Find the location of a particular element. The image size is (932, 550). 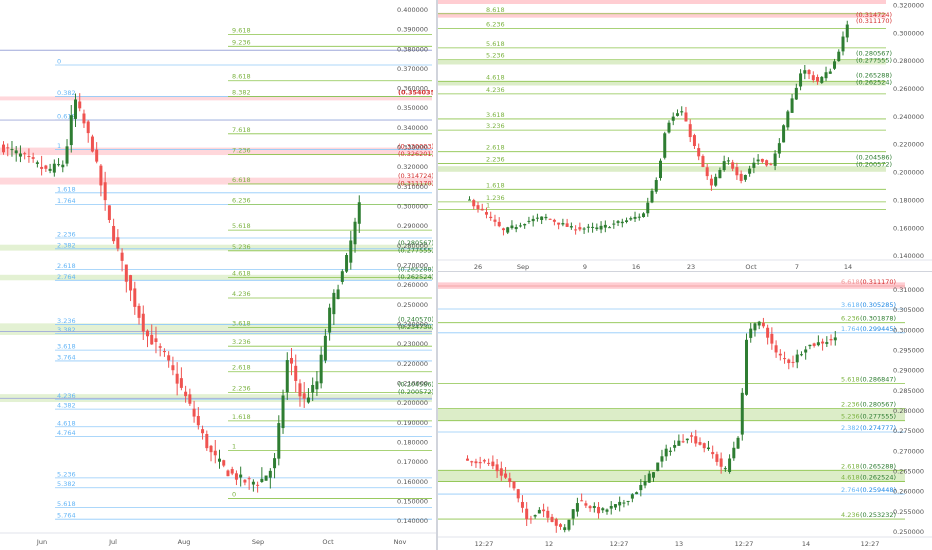

fib-label: 2.382 is located at coordinates (850, 428).